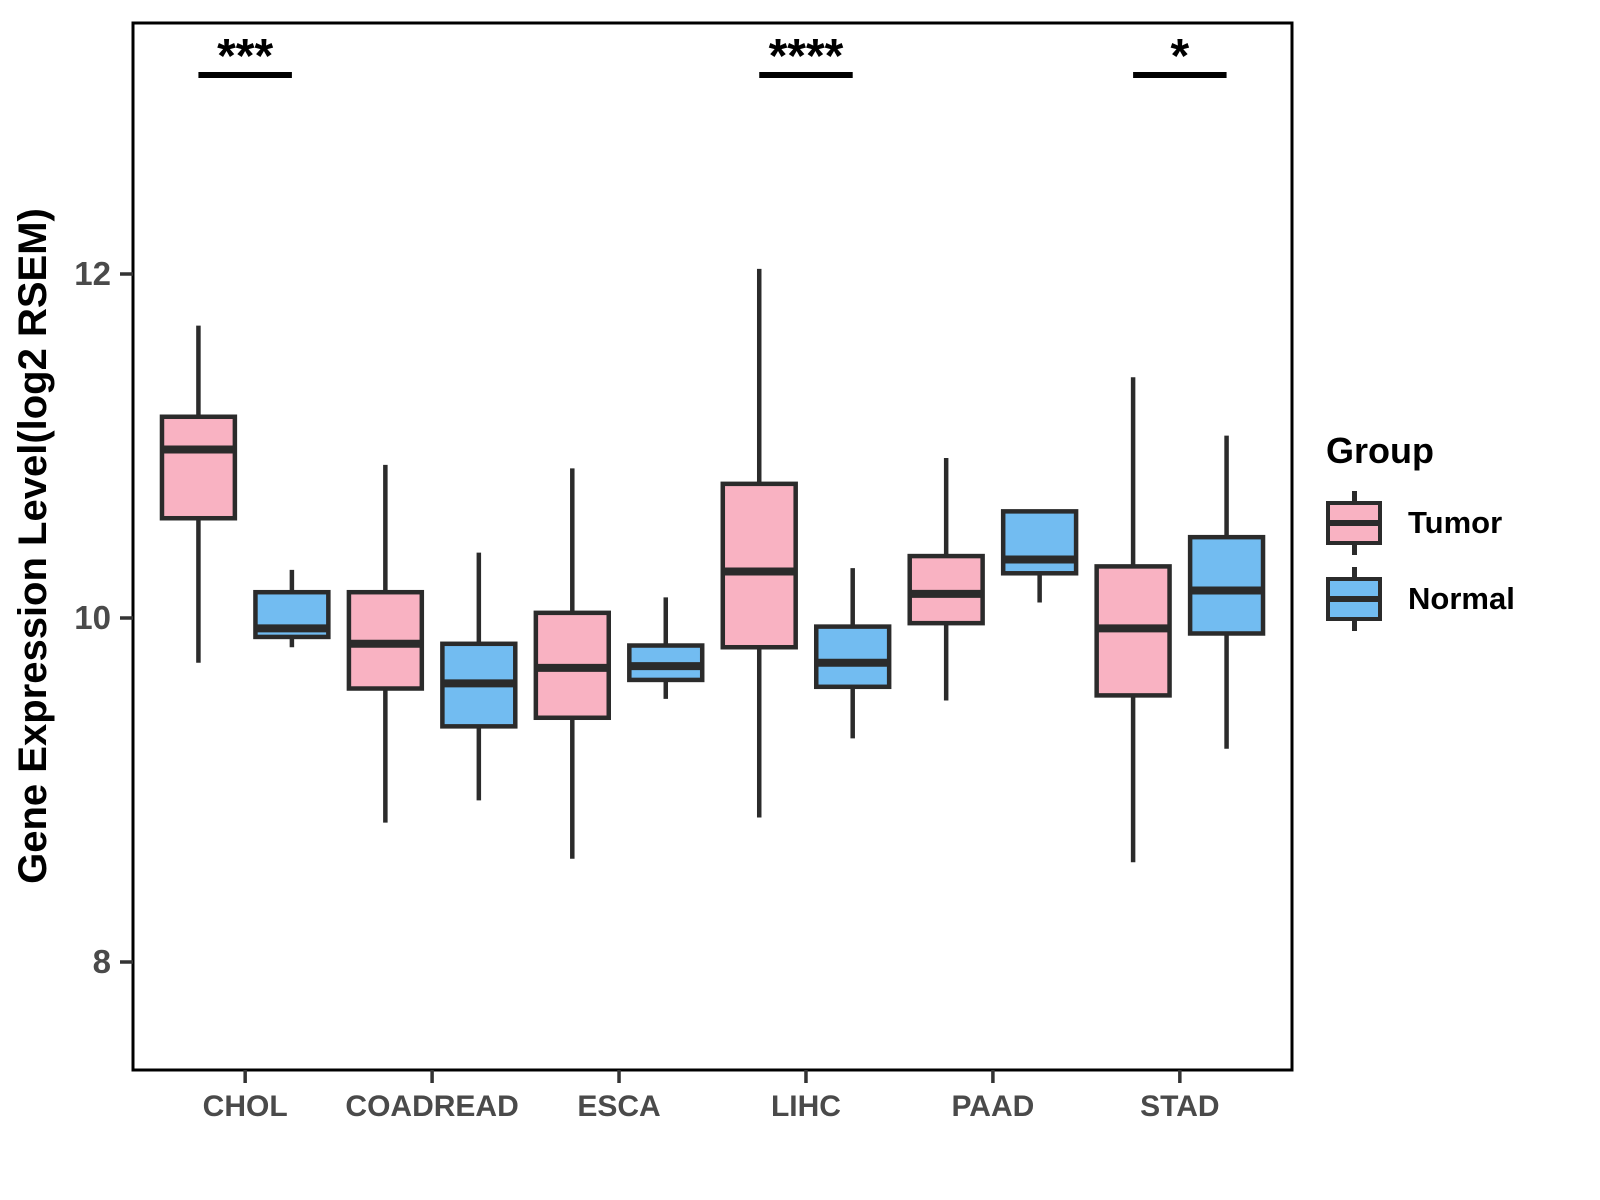  What do you see at coordinates (852, 657) in the screenshot?
I see `box-normal-LIHC` at bounding box center [852, 657].